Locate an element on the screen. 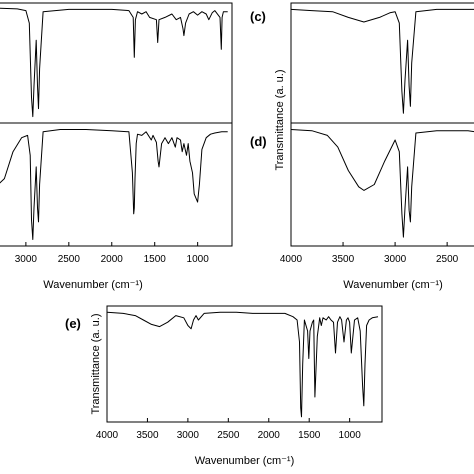 This screenshot has height=474, width=474. x-axis-label-b: Wavenumber (cm⁻¹) is located at coordinates (93, 285).